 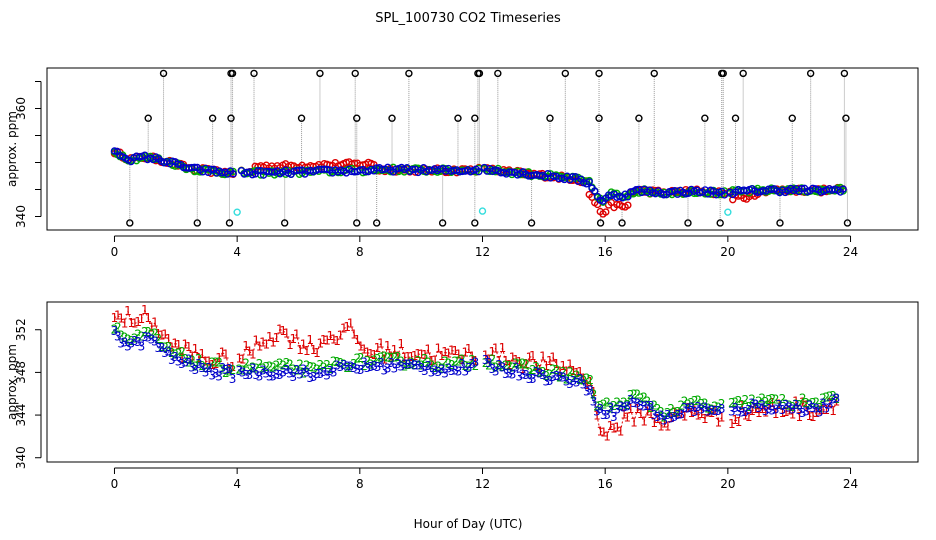 What do you see at coordinates (802, 188) in the screenshot?
I see `blue-point` at bounding box center [802, 188].